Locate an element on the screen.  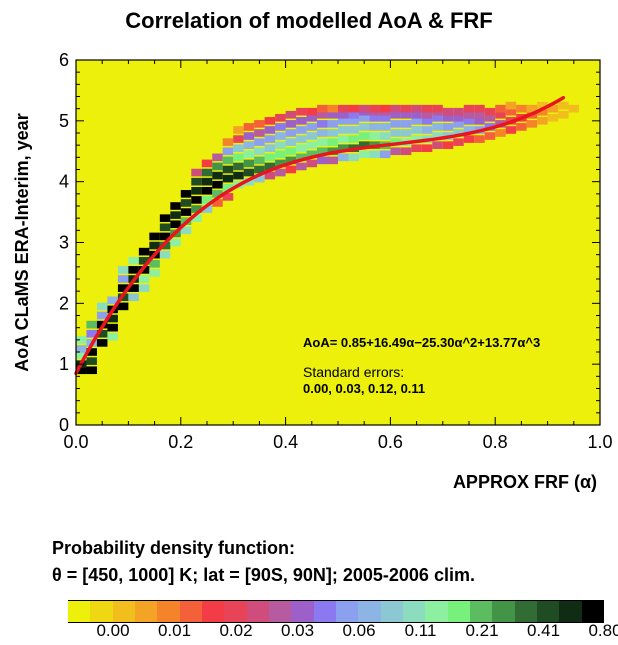
chart-title: Correlation of modelled AoA & FRF is located at coordinates (309, 20).